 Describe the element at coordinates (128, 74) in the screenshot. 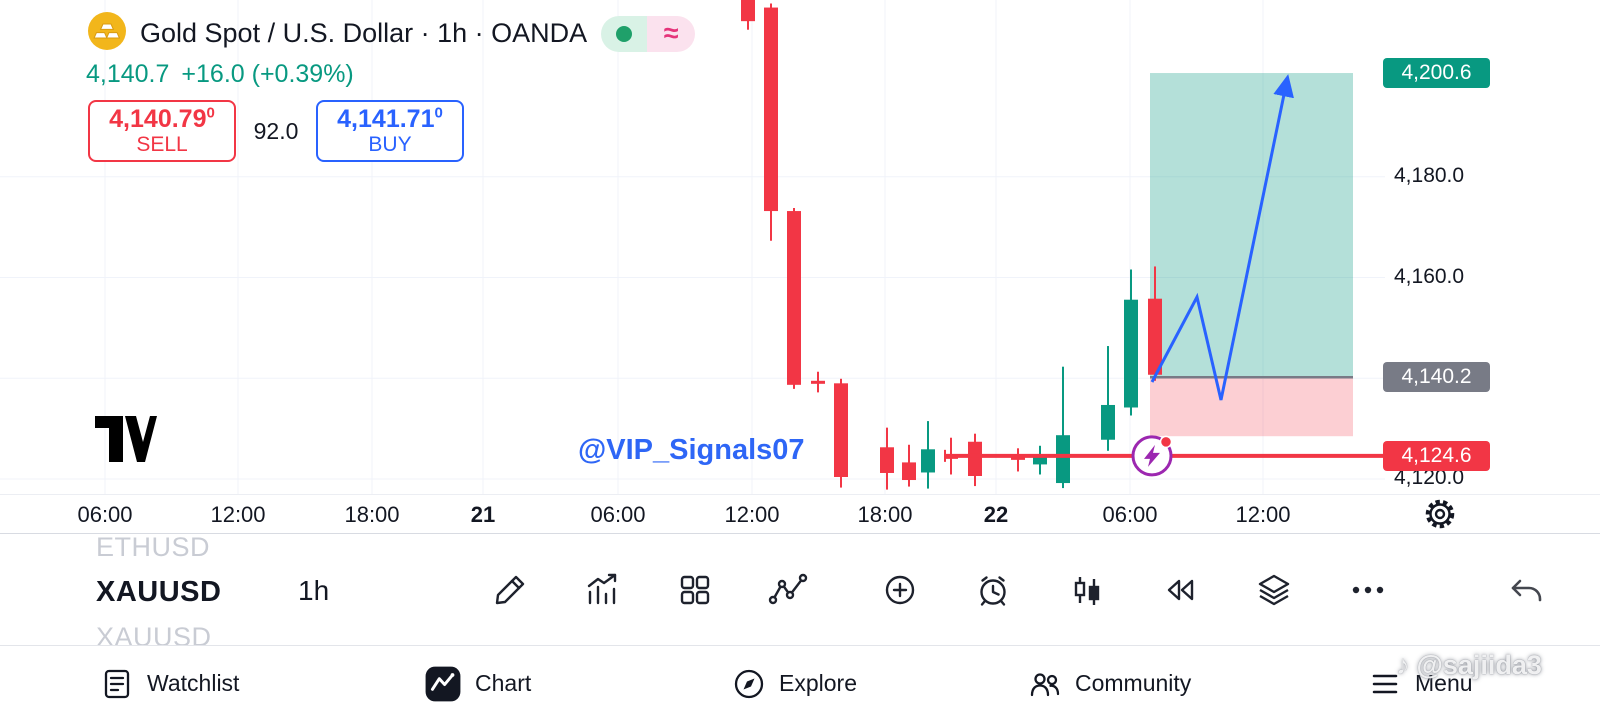

I see `last-price: 4,140.7` at that location.